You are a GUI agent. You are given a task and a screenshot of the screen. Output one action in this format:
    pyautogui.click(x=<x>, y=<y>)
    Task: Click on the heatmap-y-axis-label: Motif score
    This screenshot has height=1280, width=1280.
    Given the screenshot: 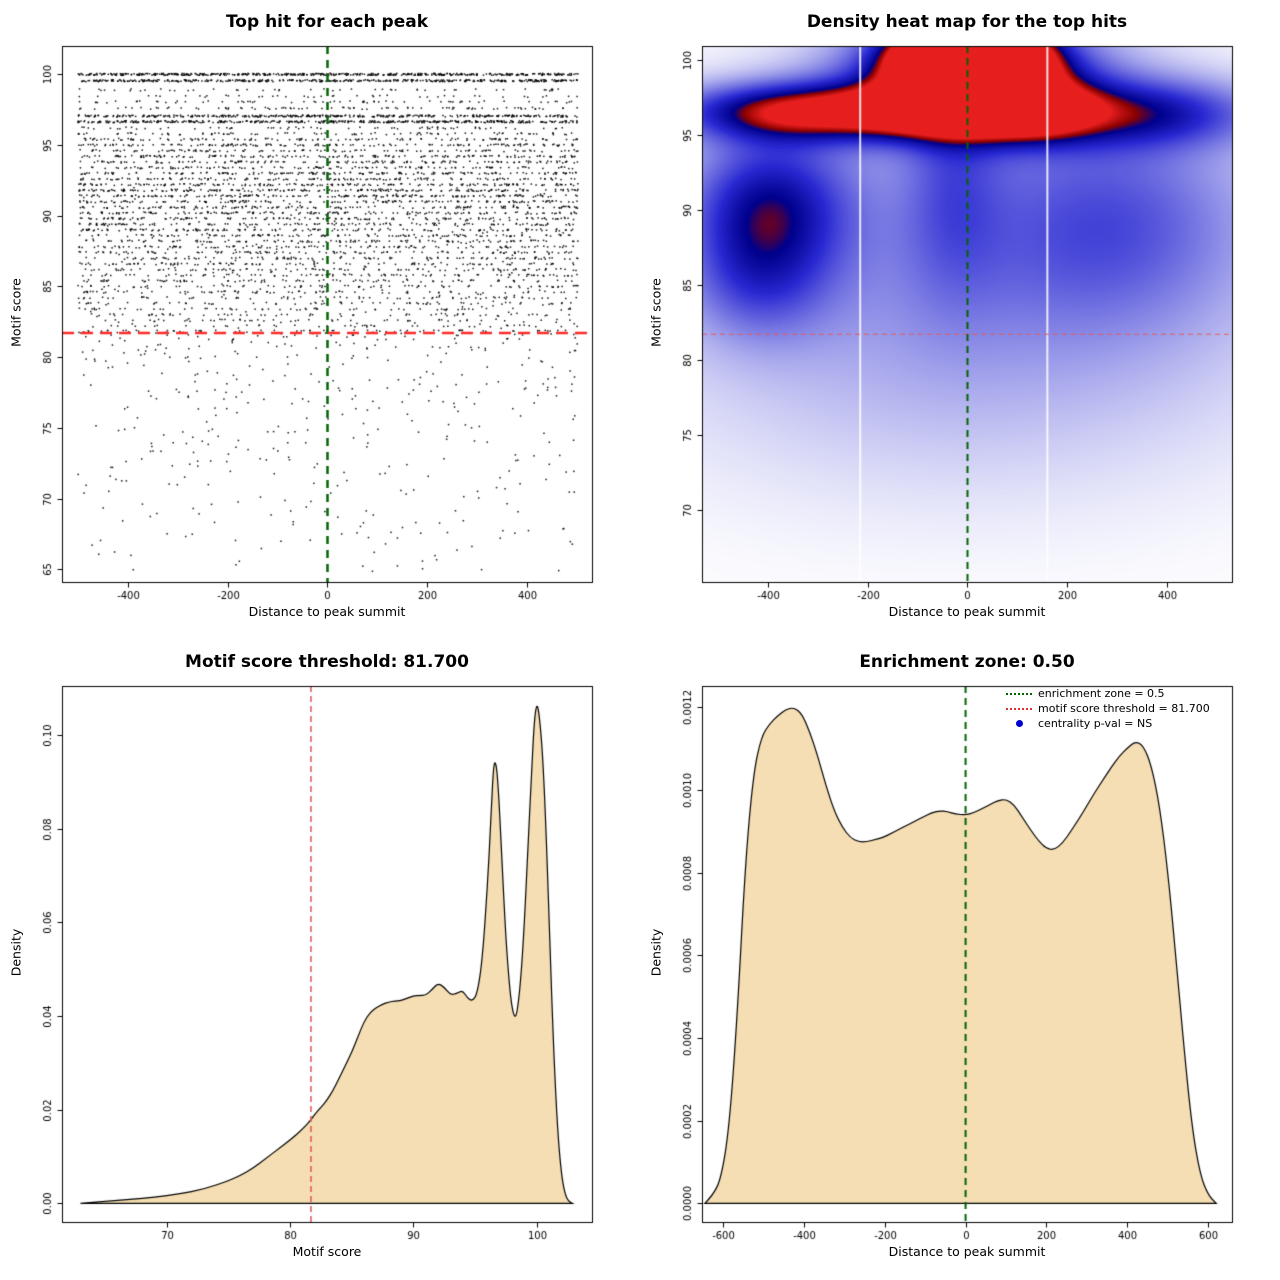 What is the action you would take?
    pyautogui.click(x=656, y=312)
    